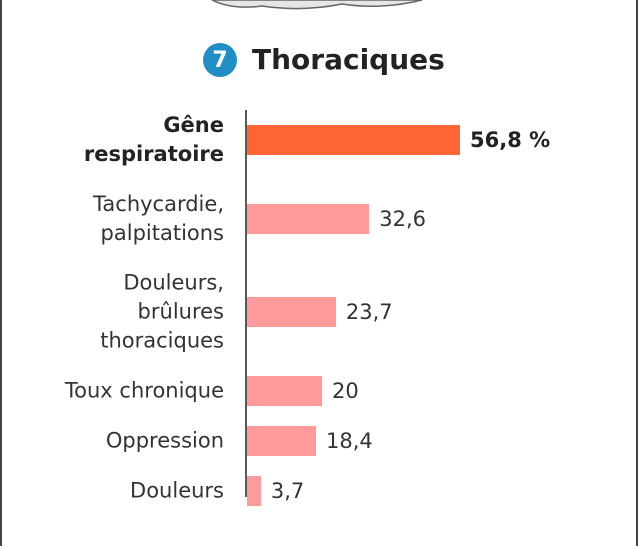 This screenshot has width=638, height=546. I want to click on value-label: 56,8 %, so click(510, 139).